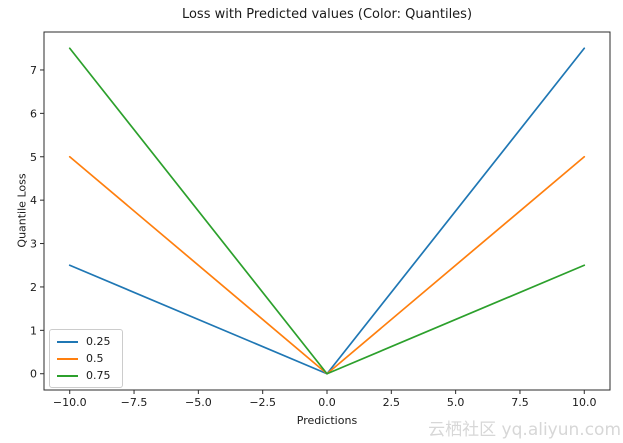  What do you see at coordinates (327, 402) in the screenshot?
I see `x-tick-label: 0.0` at bounding box center [327, 402].